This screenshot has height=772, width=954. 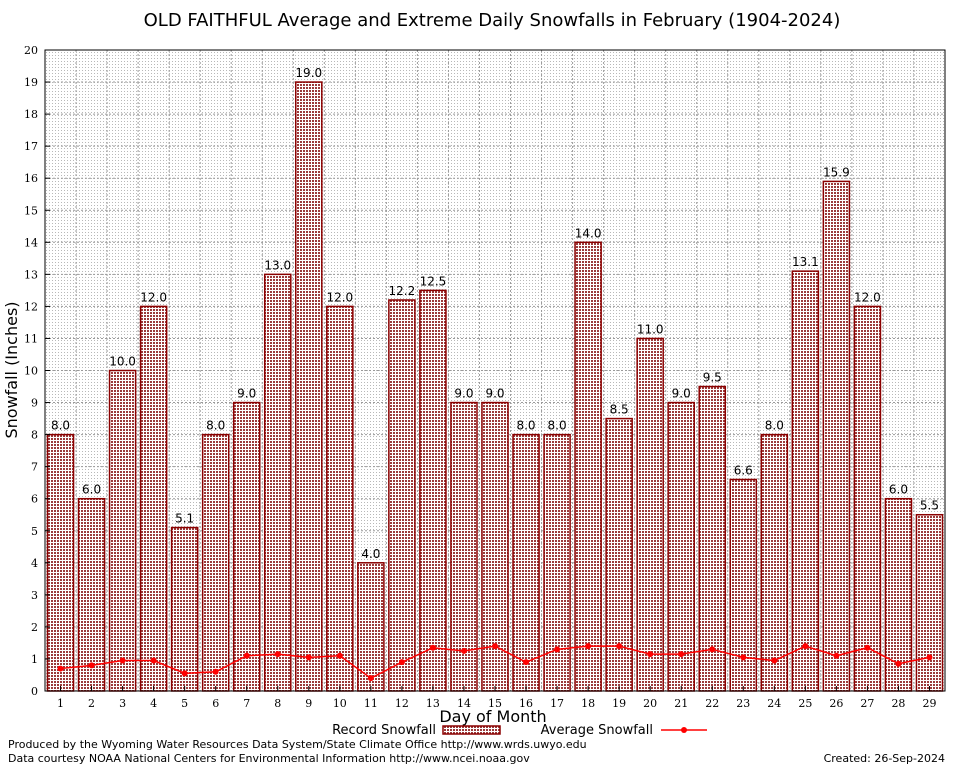 I want to click on record-data-label: 8.5, so click(x=619, y=410).